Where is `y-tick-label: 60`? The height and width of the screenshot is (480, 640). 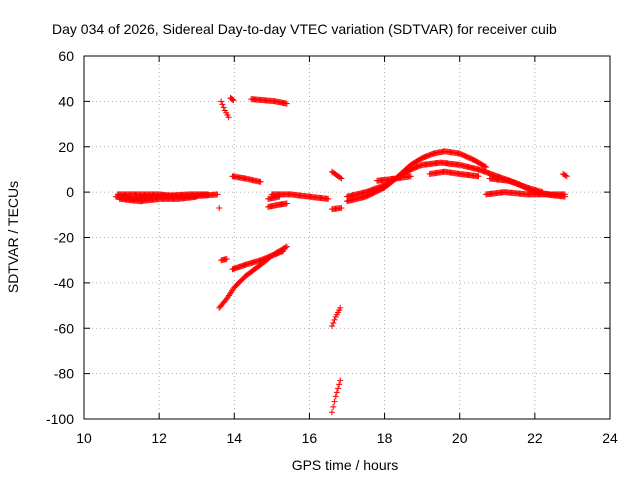
y-tick-label: 60 is located at coordinates (66, 56).